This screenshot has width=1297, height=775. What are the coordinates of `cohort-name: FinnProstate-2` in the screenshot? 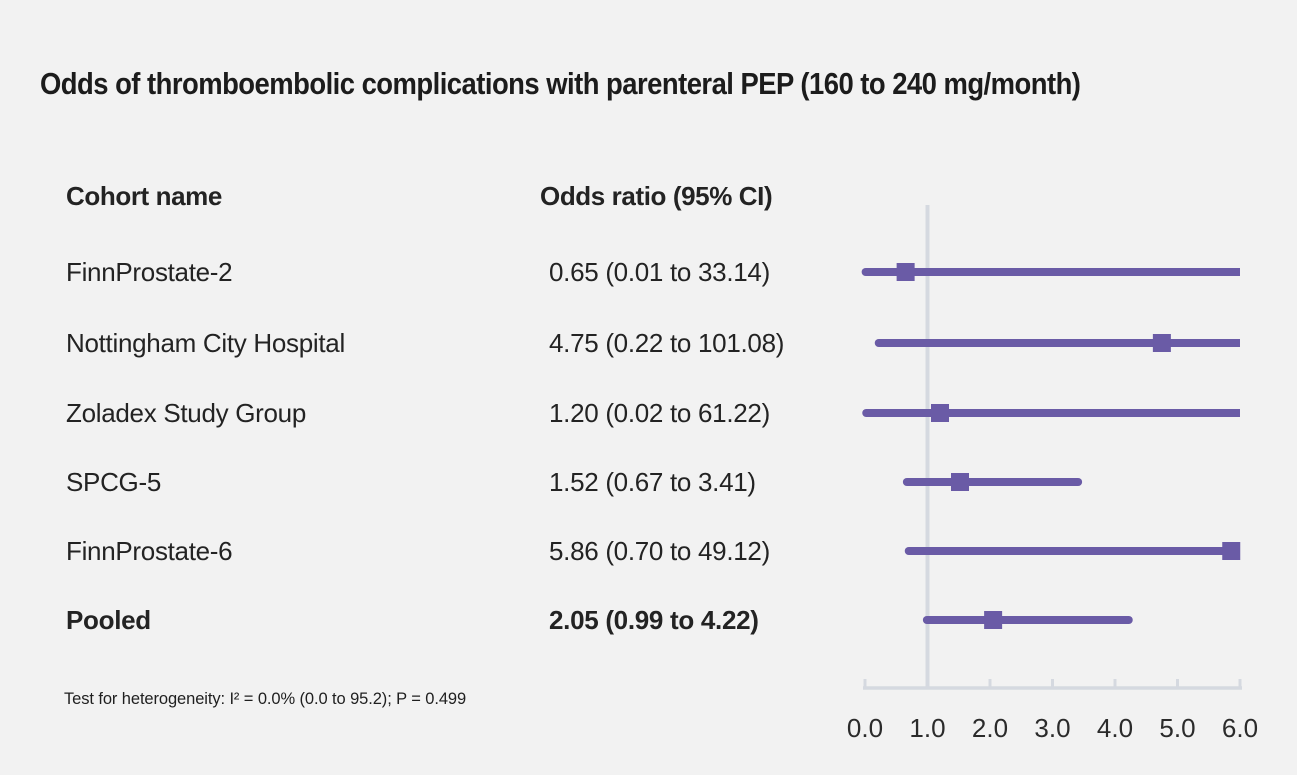 It's located at (149, 272).